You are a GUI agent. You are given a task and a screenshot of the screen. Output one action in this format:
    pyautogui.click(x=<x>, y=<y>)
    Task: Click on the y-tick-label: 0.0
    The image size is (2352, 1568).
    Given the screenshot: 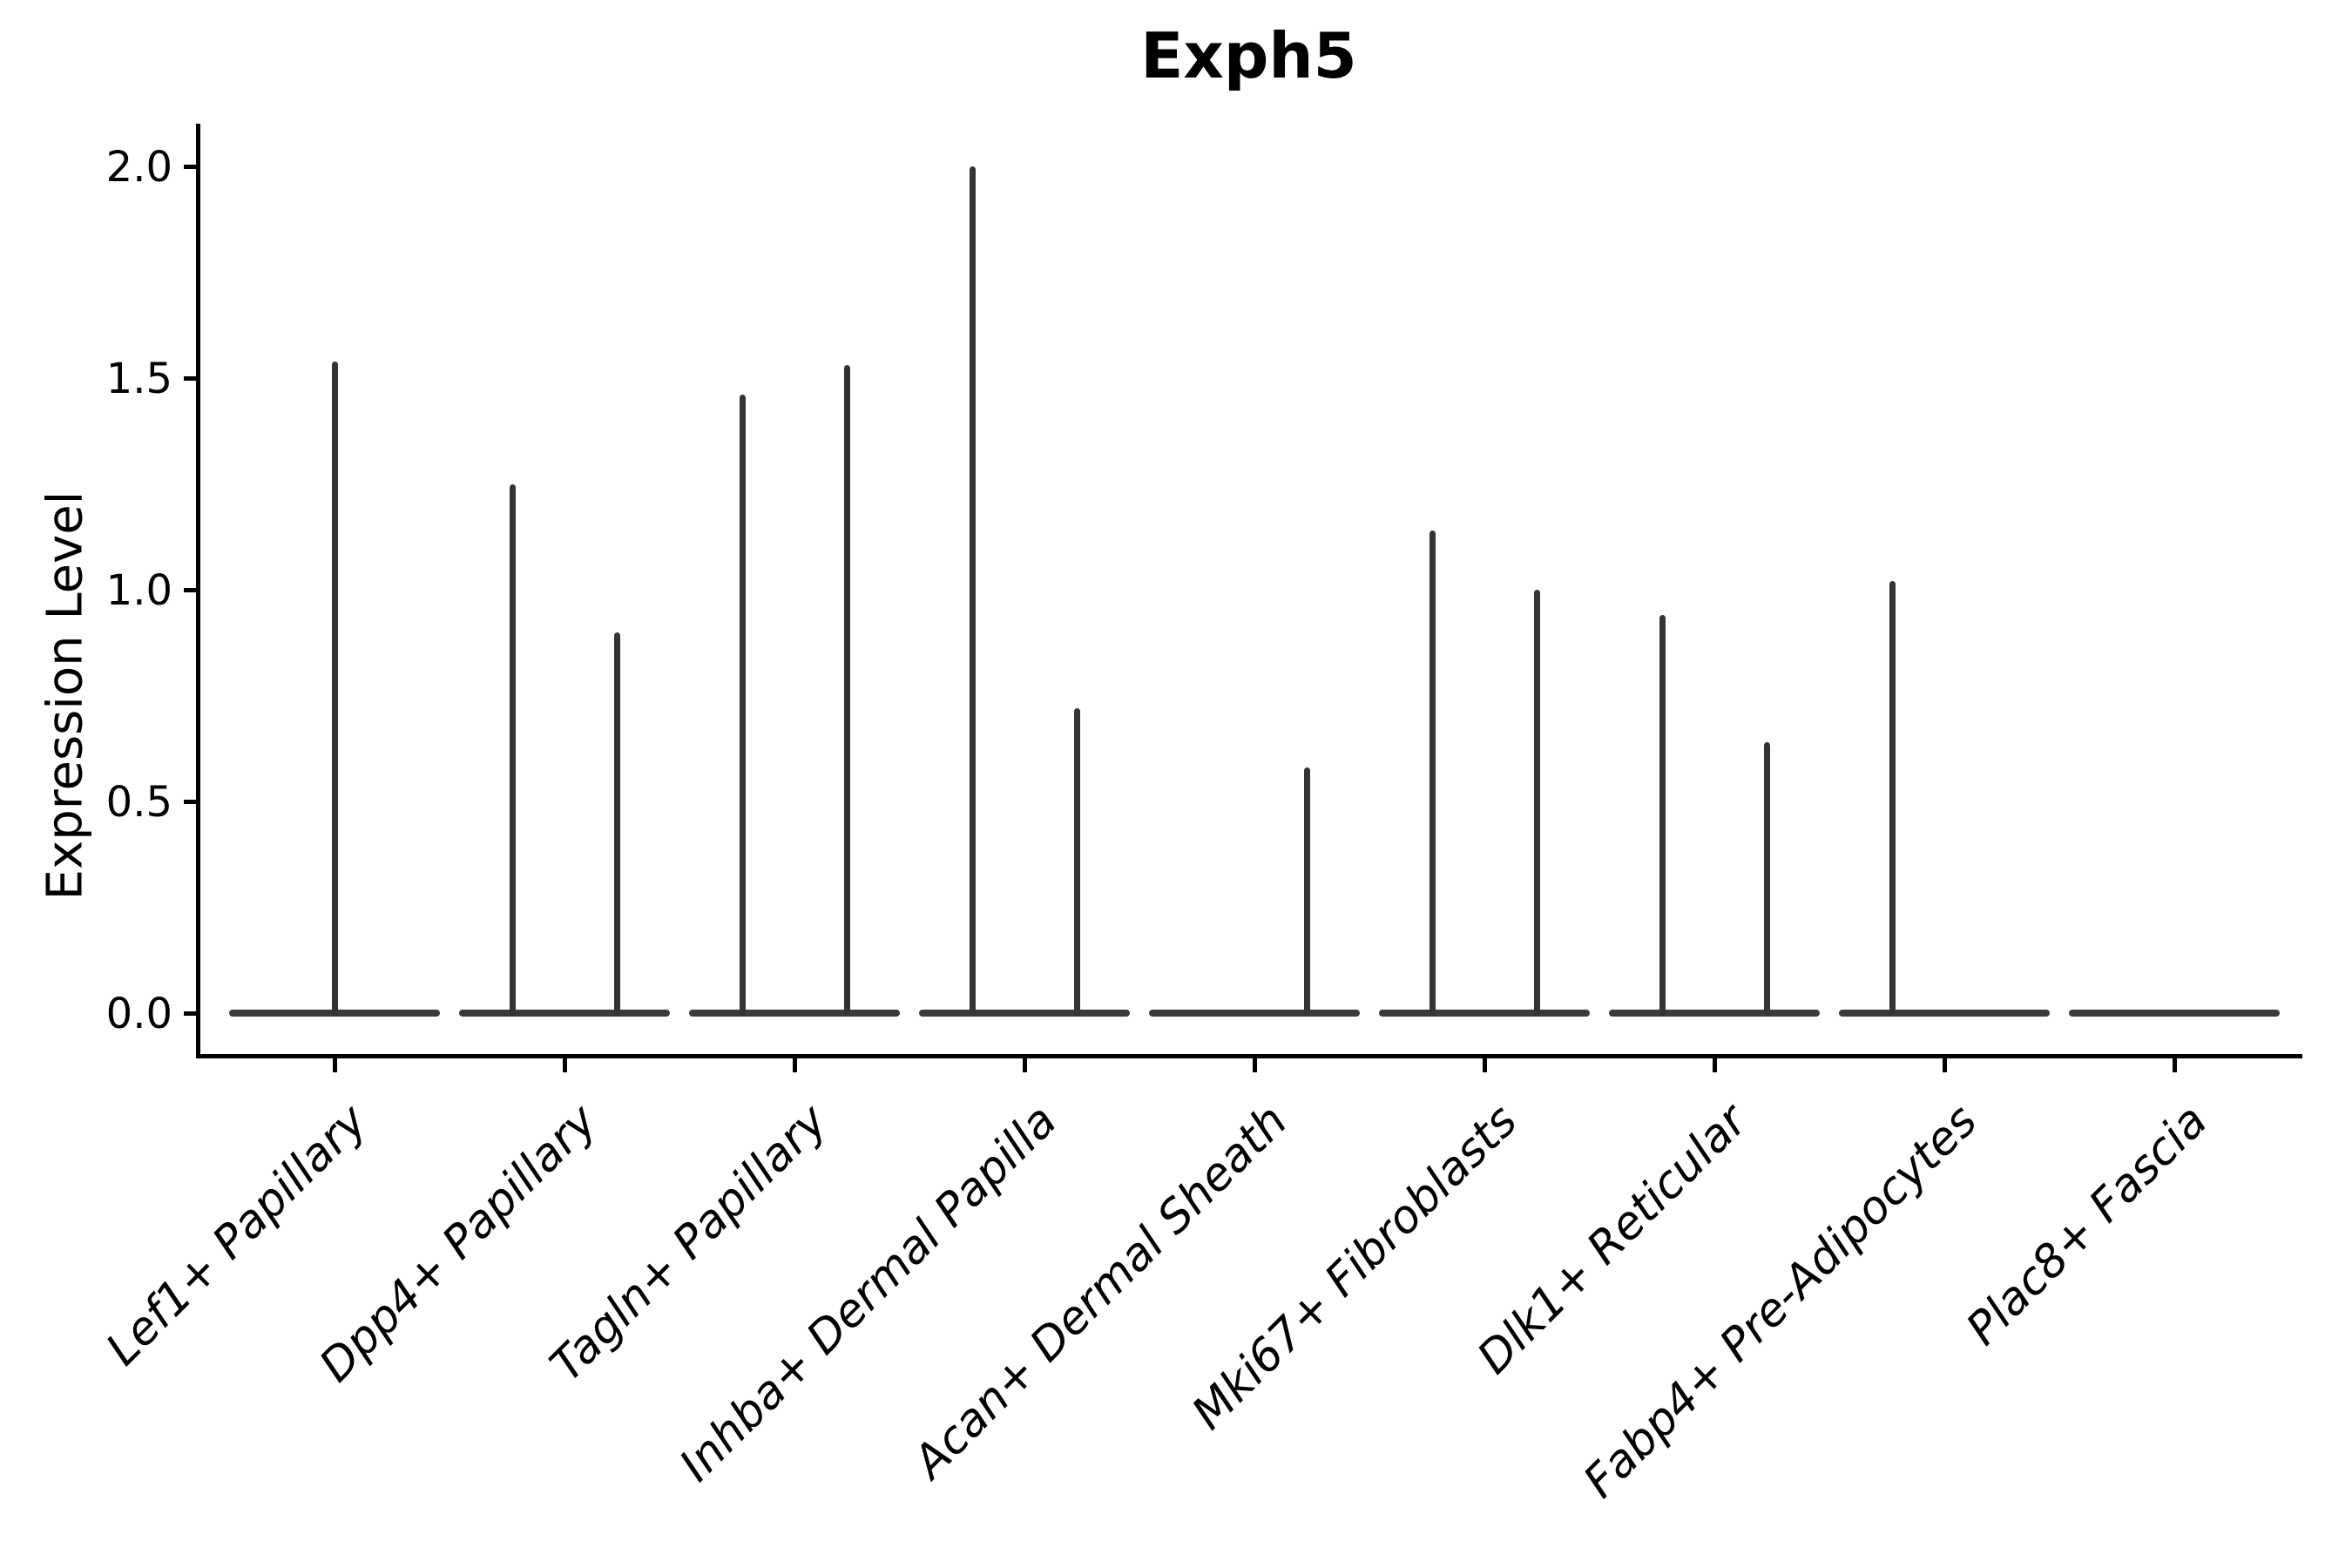 What is the action you would take?
    pyautogui.click(x=138, y=1014)
    